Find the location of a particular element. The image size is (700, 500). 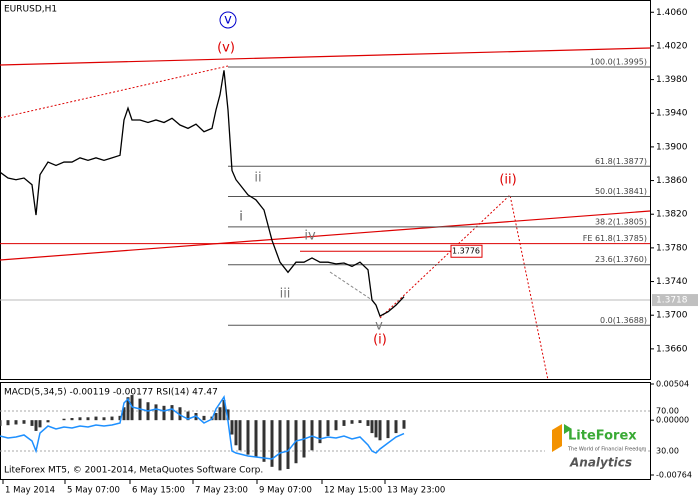

y-tick-label: 1.3820 is located at coordinates (672, 215).